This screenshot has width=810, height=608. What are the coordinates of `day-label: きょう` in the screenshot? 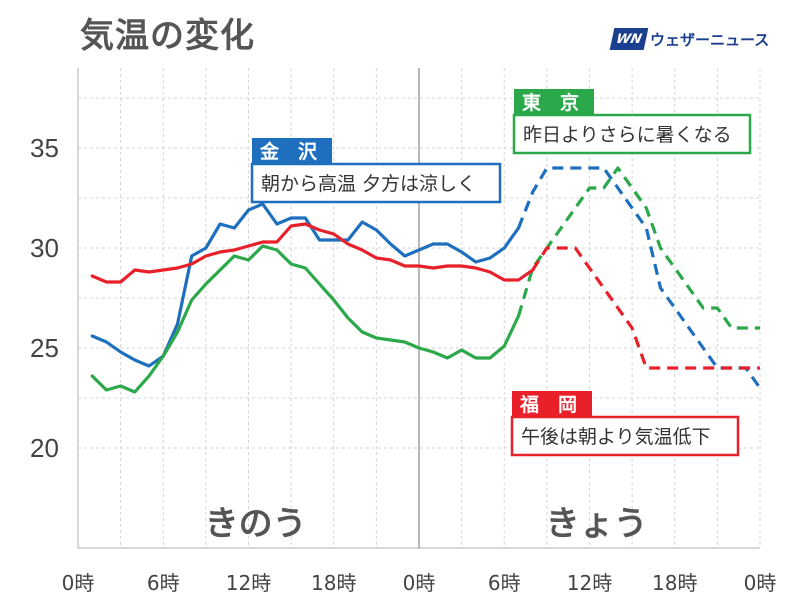 It's located at (597, 524).